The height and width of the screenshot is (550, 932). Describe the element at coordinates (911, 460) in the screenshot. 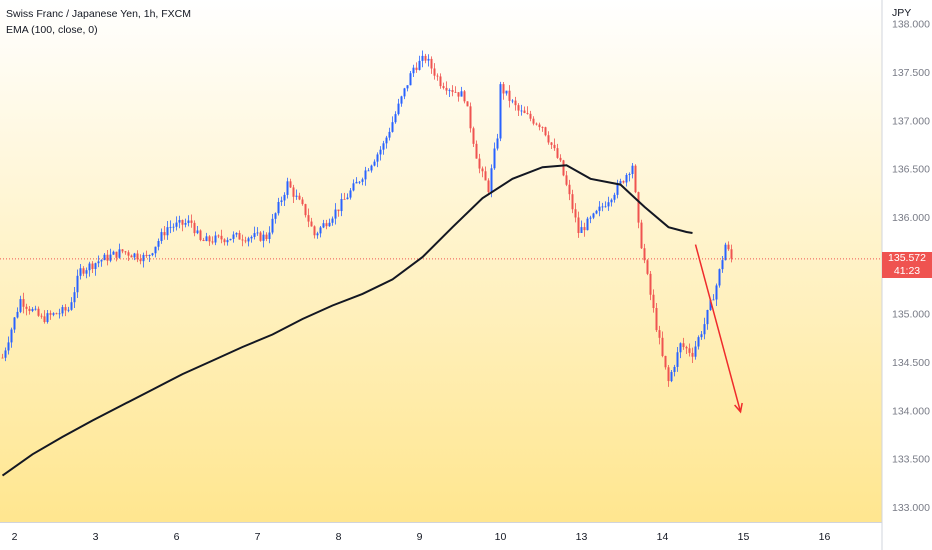

I see `price-tick-label: 133.500` at that location.